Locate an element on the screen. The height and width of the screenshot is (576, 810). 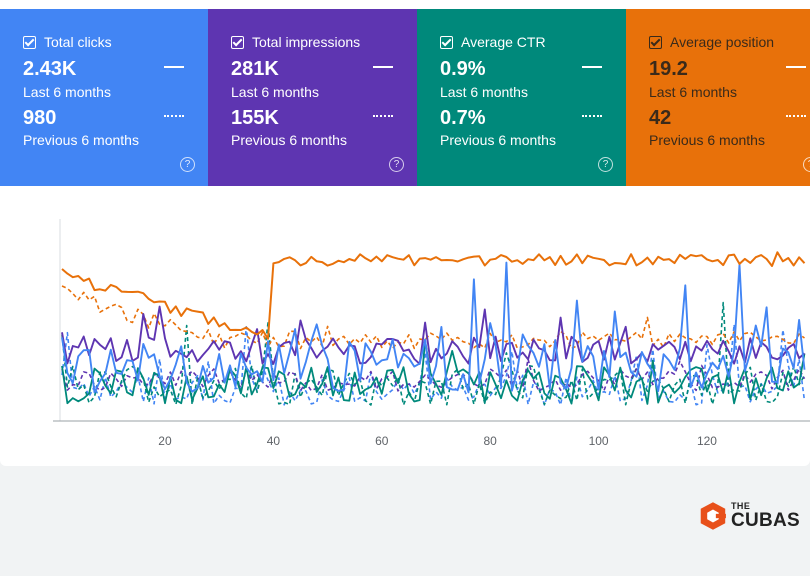
x-tick-label: 60 is located at coordinates (382, 441).